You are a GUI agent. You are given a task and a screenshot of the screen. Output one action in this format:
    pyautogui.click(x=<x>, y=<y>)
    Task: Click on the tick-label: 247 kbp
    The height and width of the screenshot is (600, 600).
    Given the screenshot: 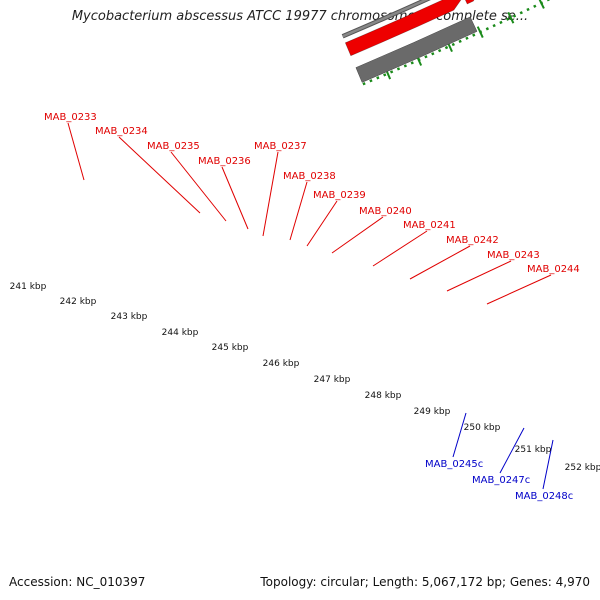 What is the action you would take?
    pyautogui.click(x=332, y=380)
    